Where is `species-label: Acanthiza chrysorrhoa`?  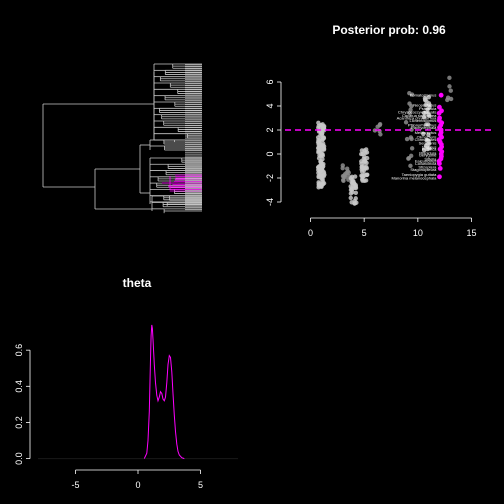 species-label: Acanthiza chrysorrhoa is located at coordinates (417, 118).